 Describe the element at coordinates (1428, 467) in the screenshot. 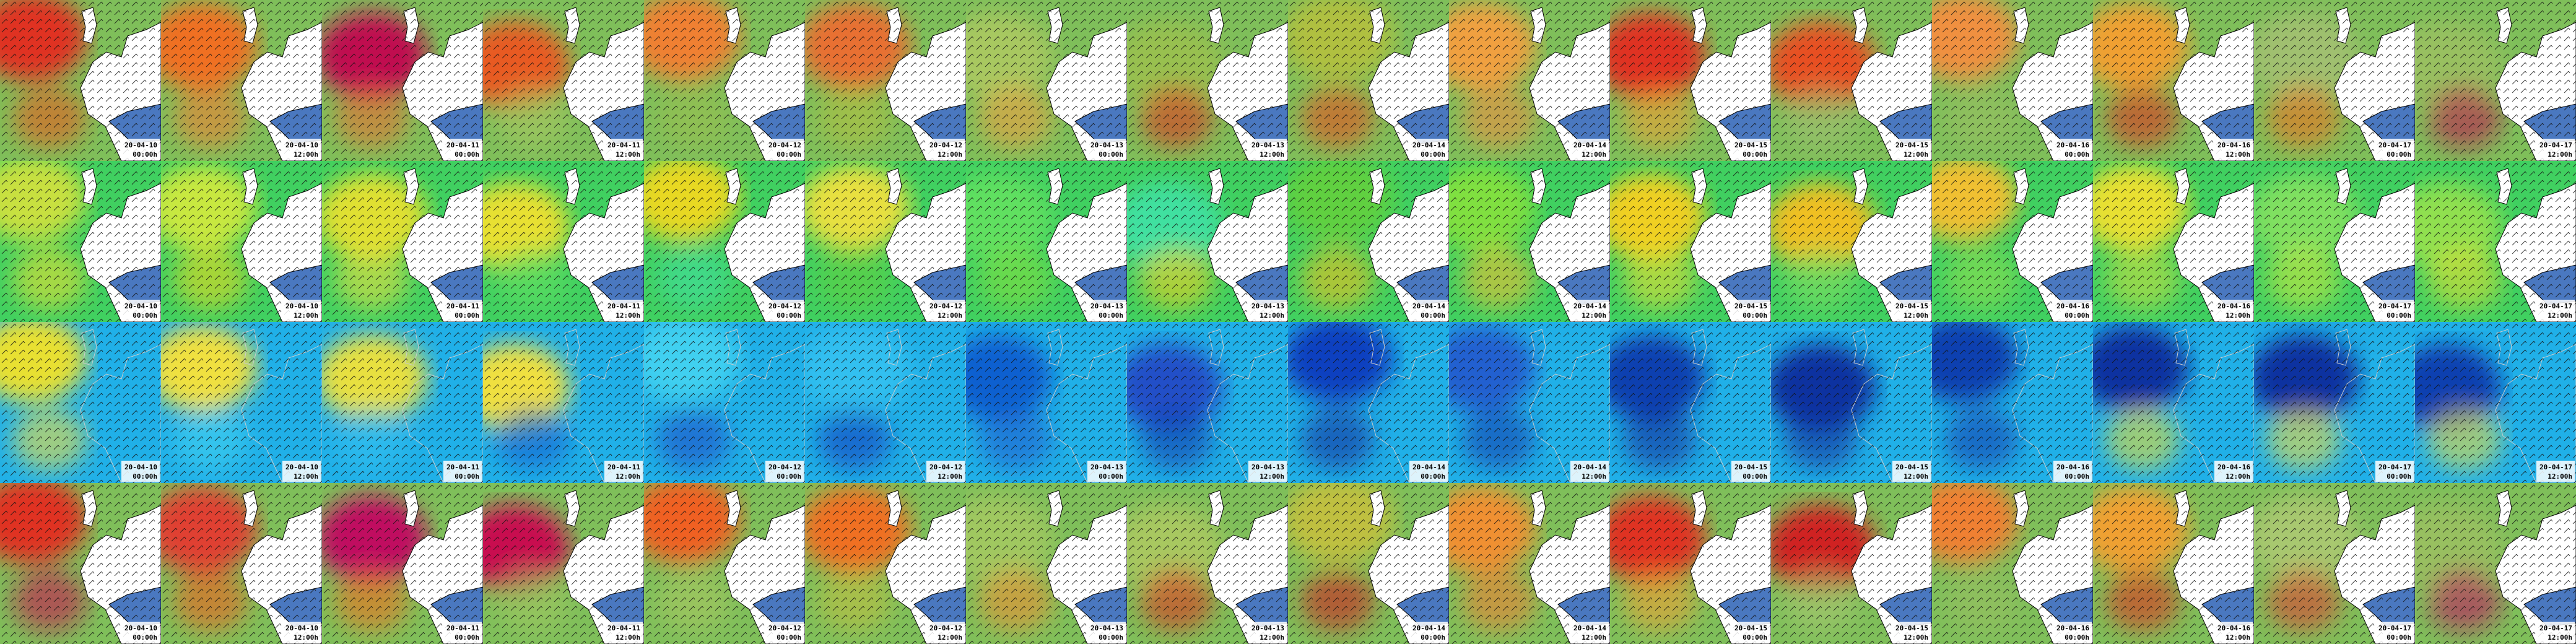

I see `date-label: 20-04-14` at that location.